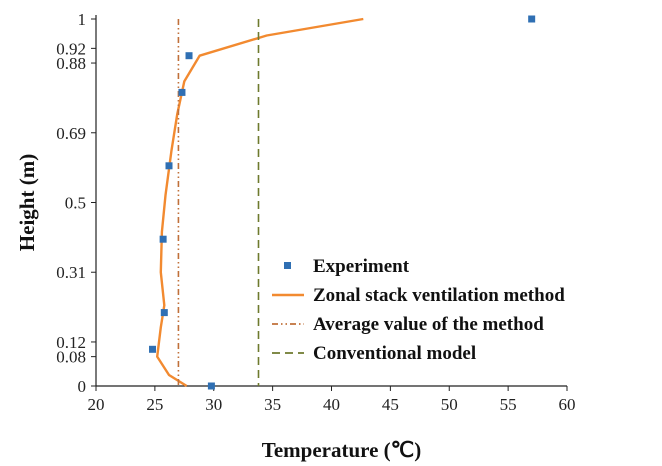 The image size is (662, 466). I want to click on y-tick-label: 0.31, so click(71, 272).